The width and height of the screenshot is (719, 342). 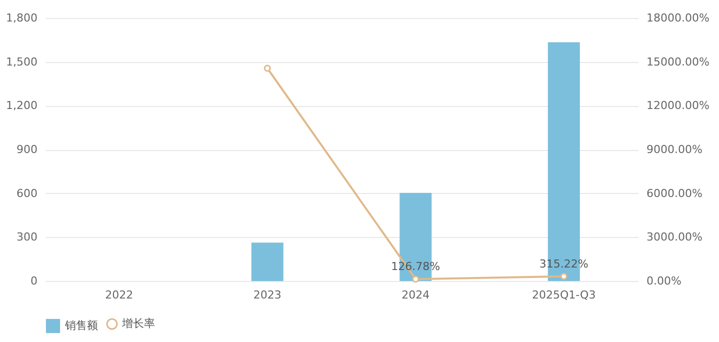 What do you see at coordinates (664, 281) in the screenshot?
I see `y2-tick-label: 0.00%` at bounding box center [664, 281].